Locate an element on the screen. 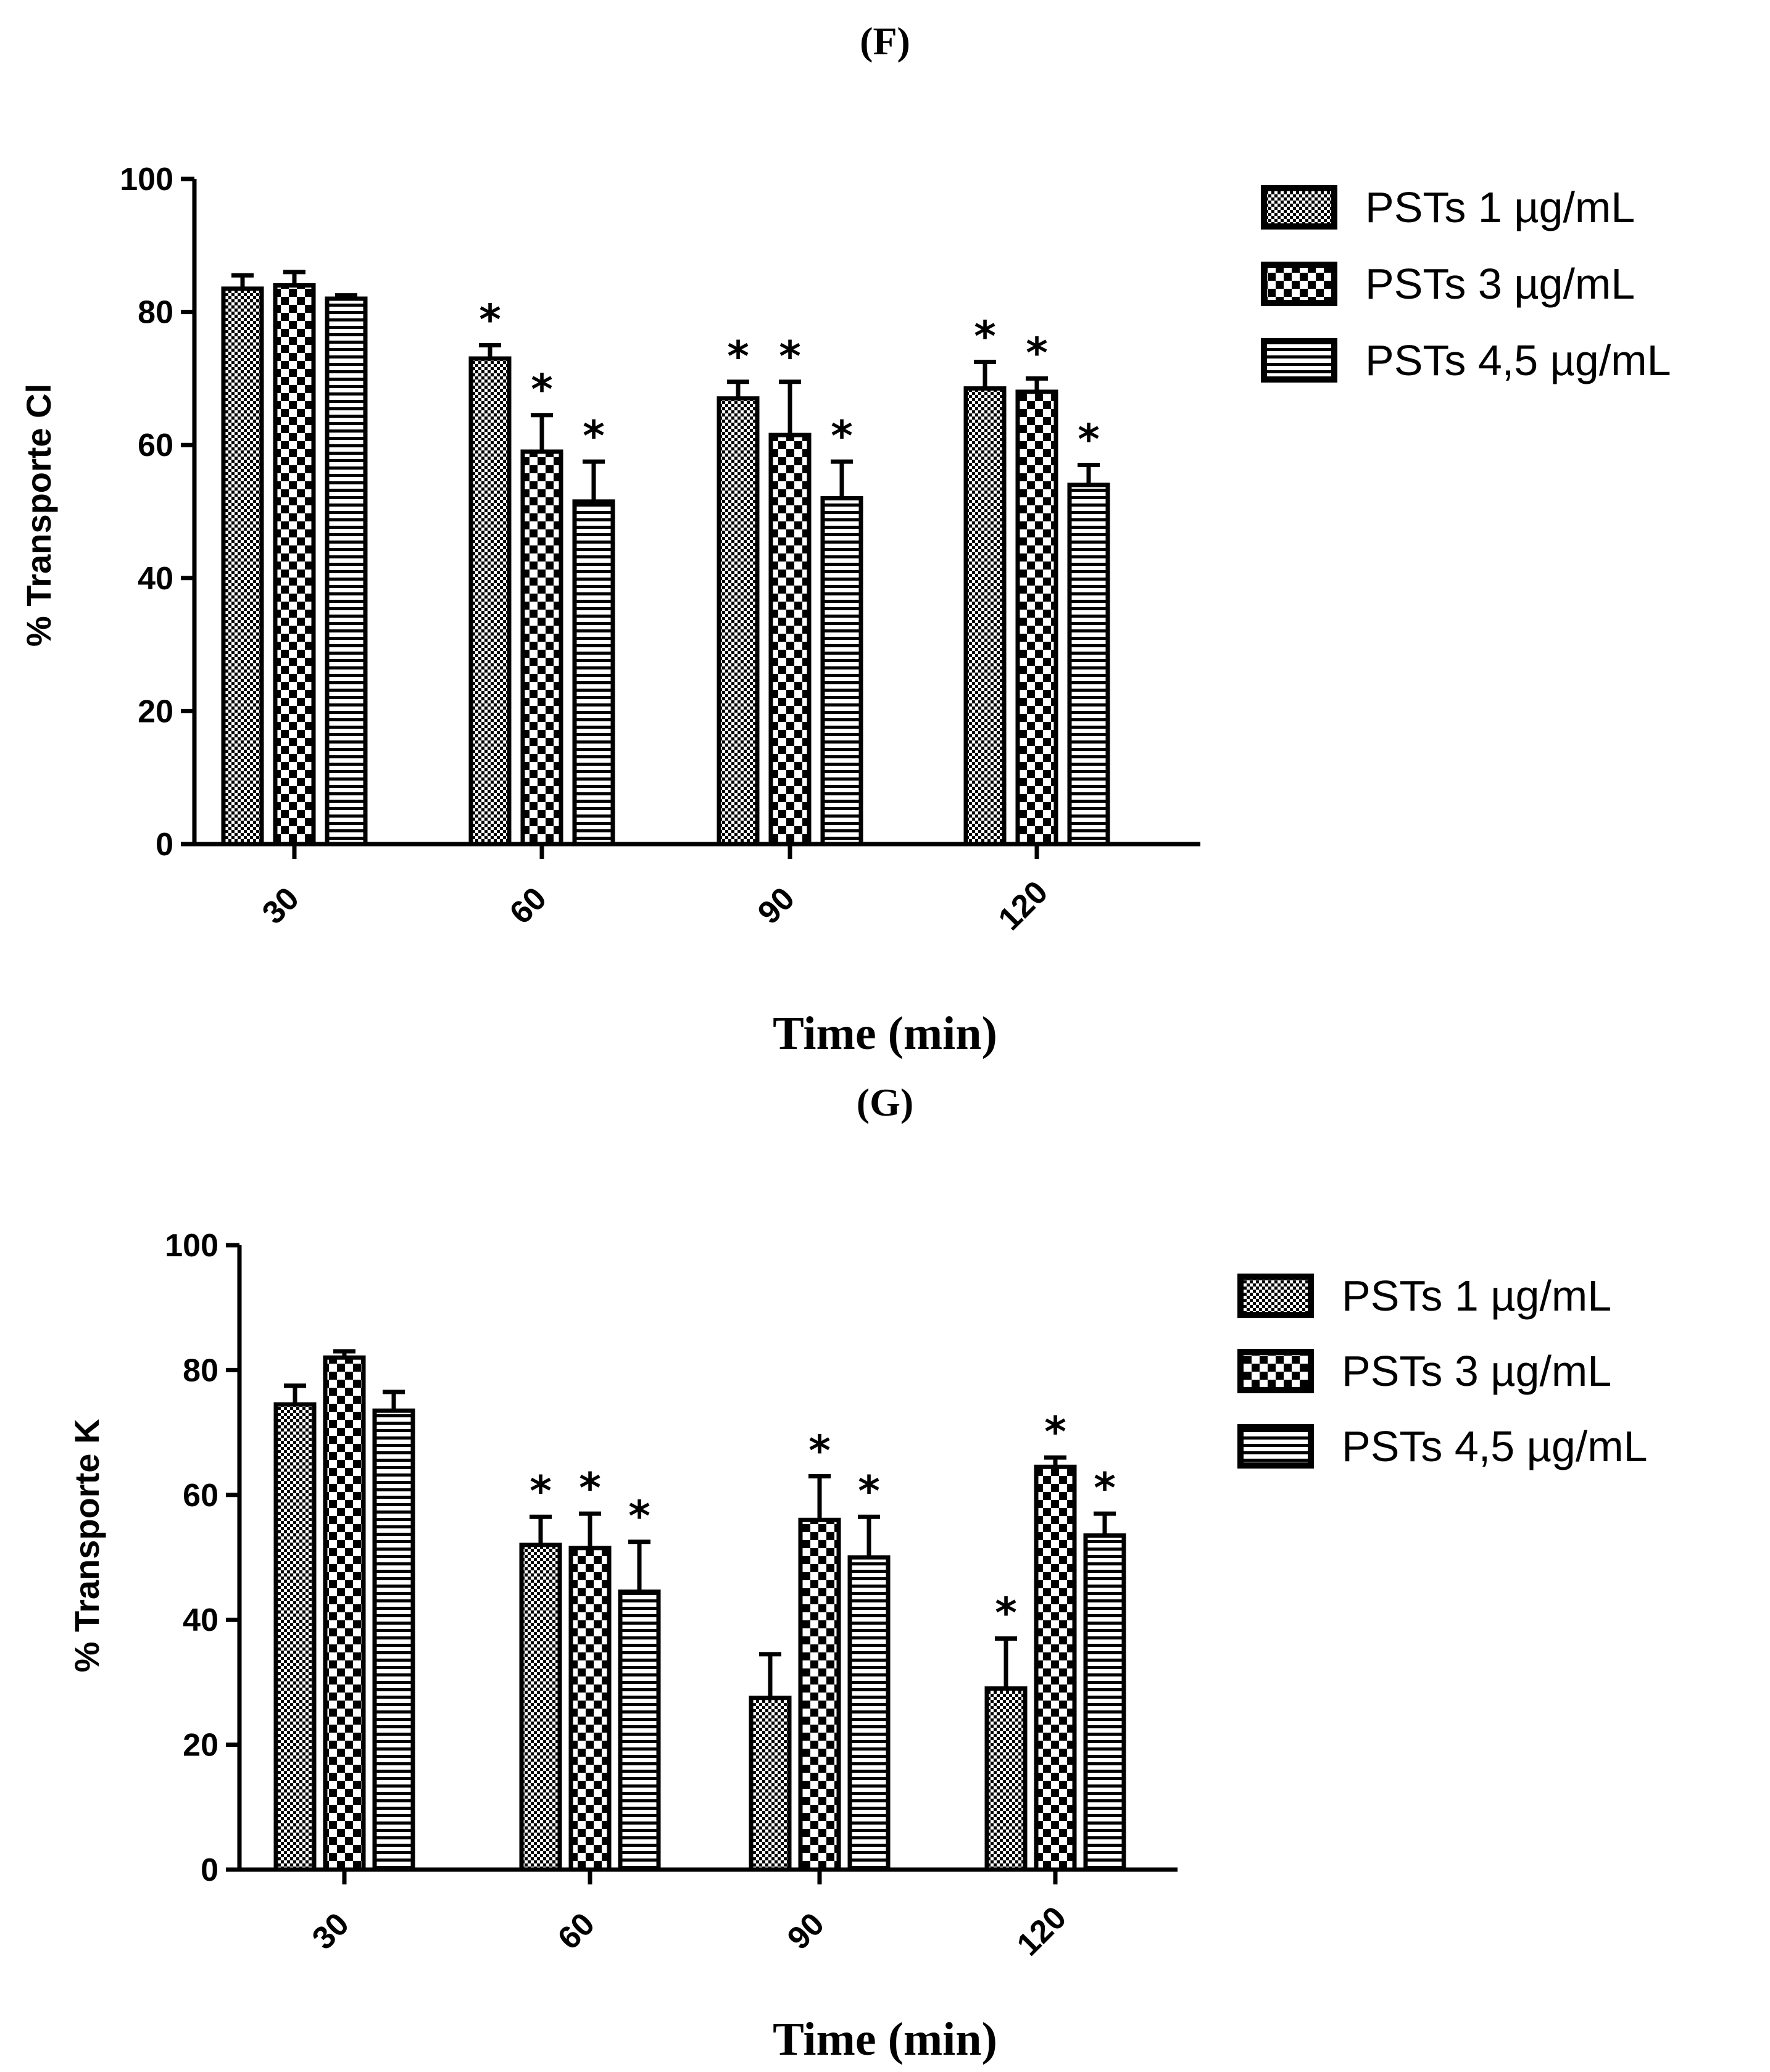 This screenshot has width=1770, height=2072. y-axis-label: % Transporte Cl is located at coordinates (38, 515).